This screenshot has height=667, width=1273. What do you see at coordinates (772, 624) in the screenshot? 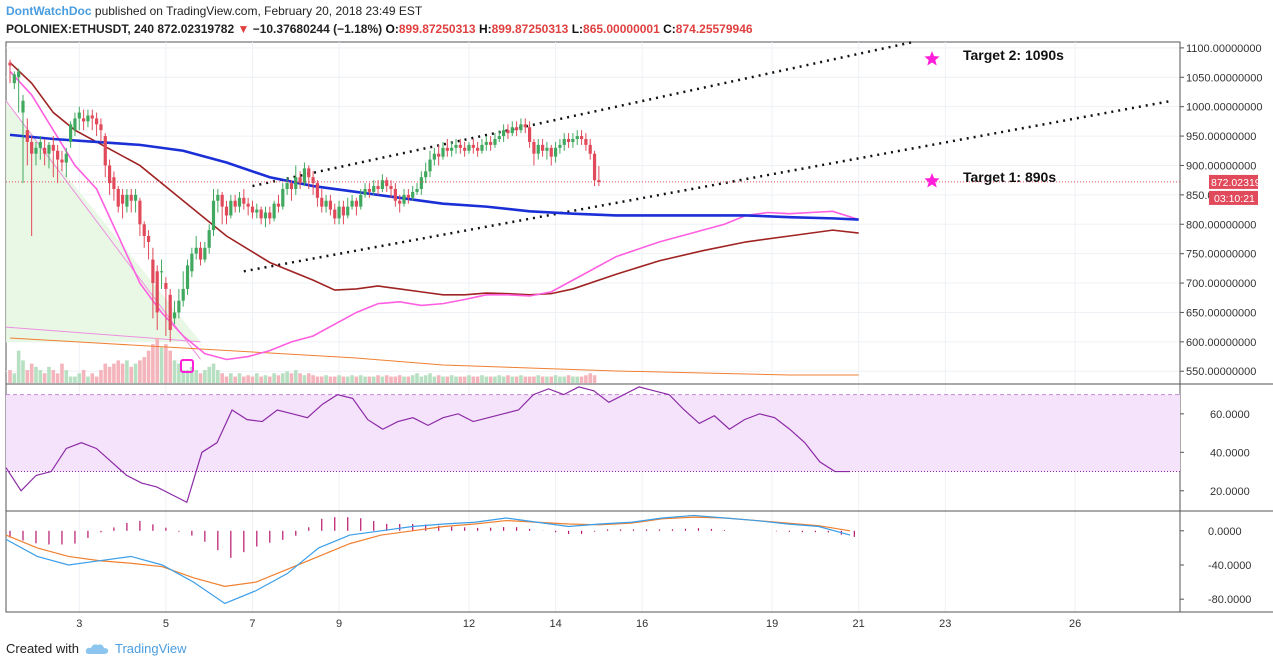
I see `x-tick-label: 19` at bounding box center [772, 624].